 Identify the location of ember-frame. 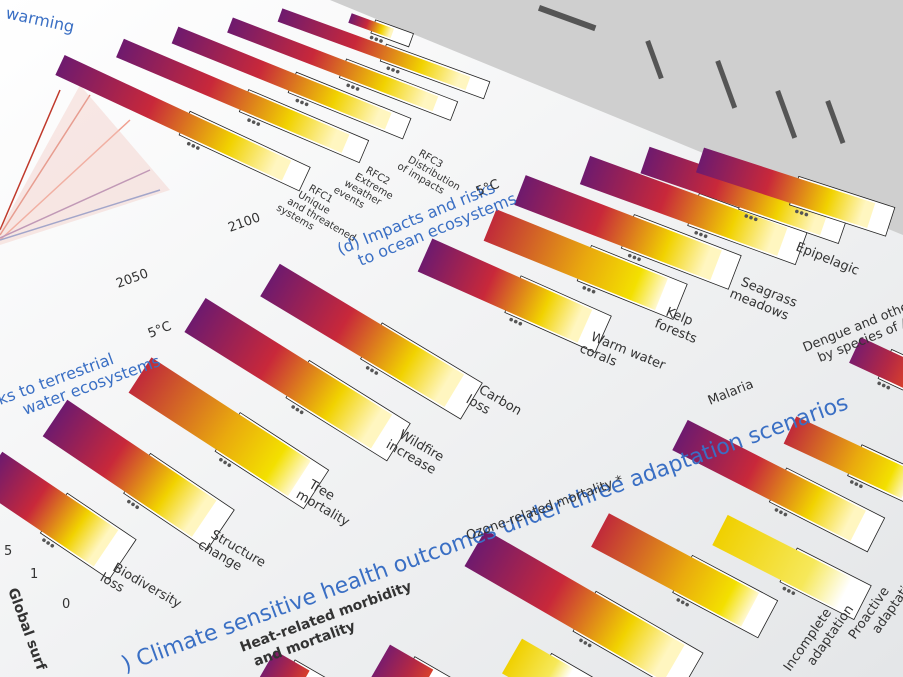
(300, 668).